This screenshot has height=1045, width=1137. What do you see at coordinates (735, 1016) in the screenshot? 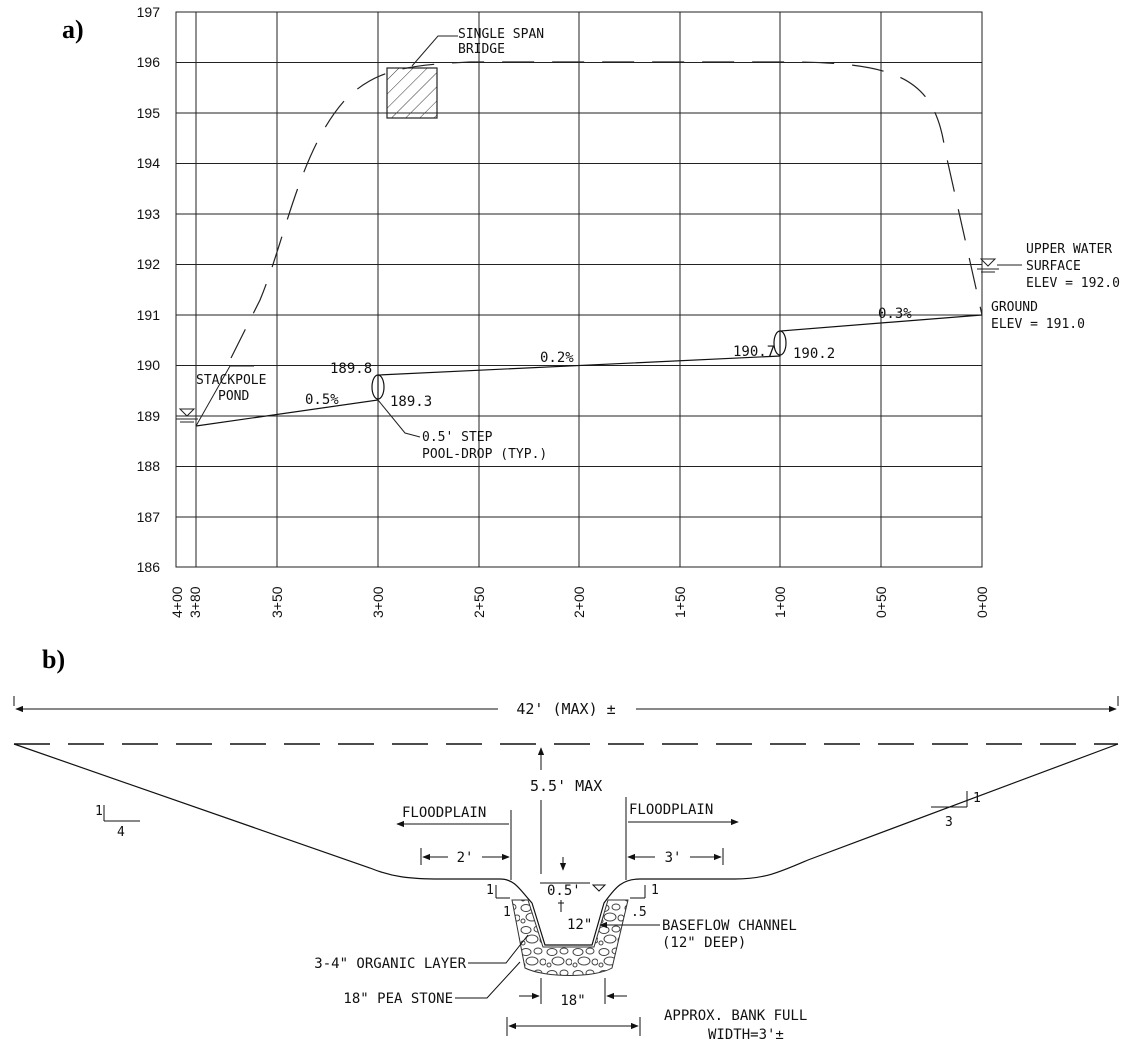
I see `bankfull-line1: APPROX. BANK FULL` at bounding box center [735, 1016].